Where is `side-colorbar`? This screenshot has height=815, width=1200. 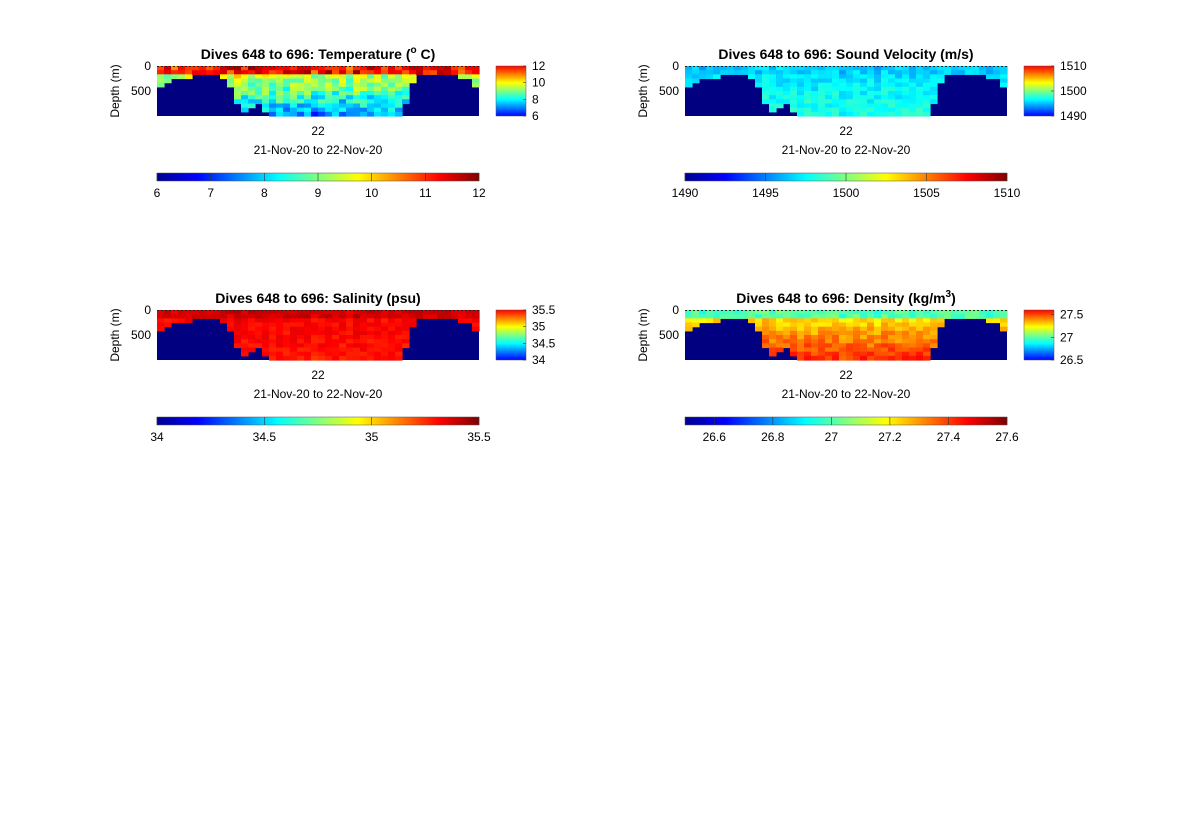 side-colorbar is located at coordinates (511, 91).